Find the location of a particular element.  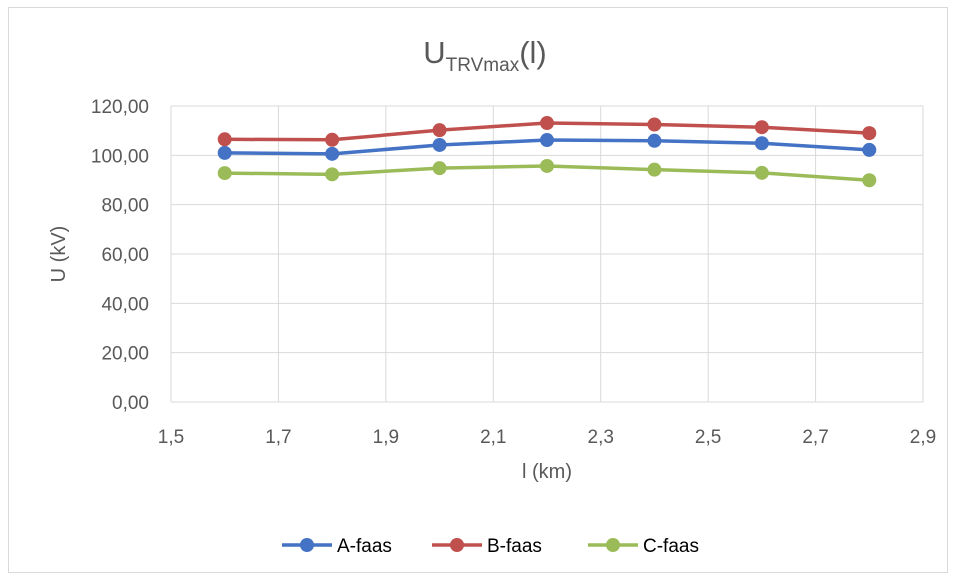

legend-item: B-faas is located at coordinates (487, 546).